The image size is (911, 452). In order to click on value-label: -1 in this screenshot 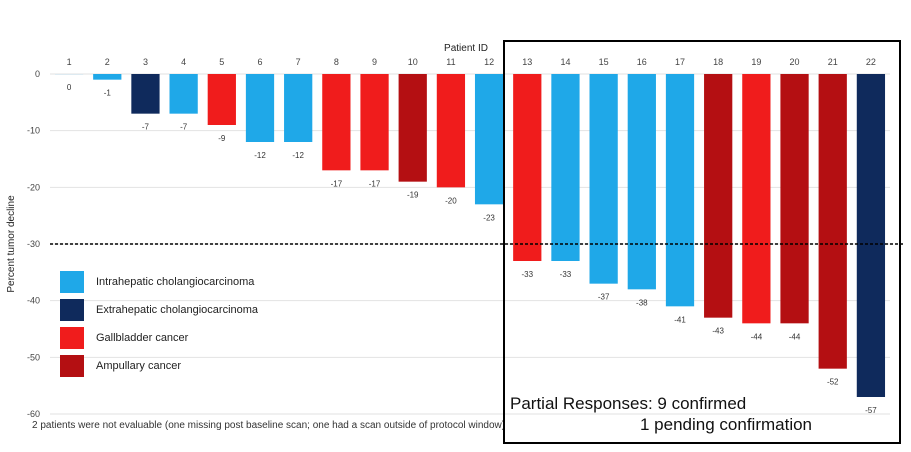, I will do `click(108, 93)`.